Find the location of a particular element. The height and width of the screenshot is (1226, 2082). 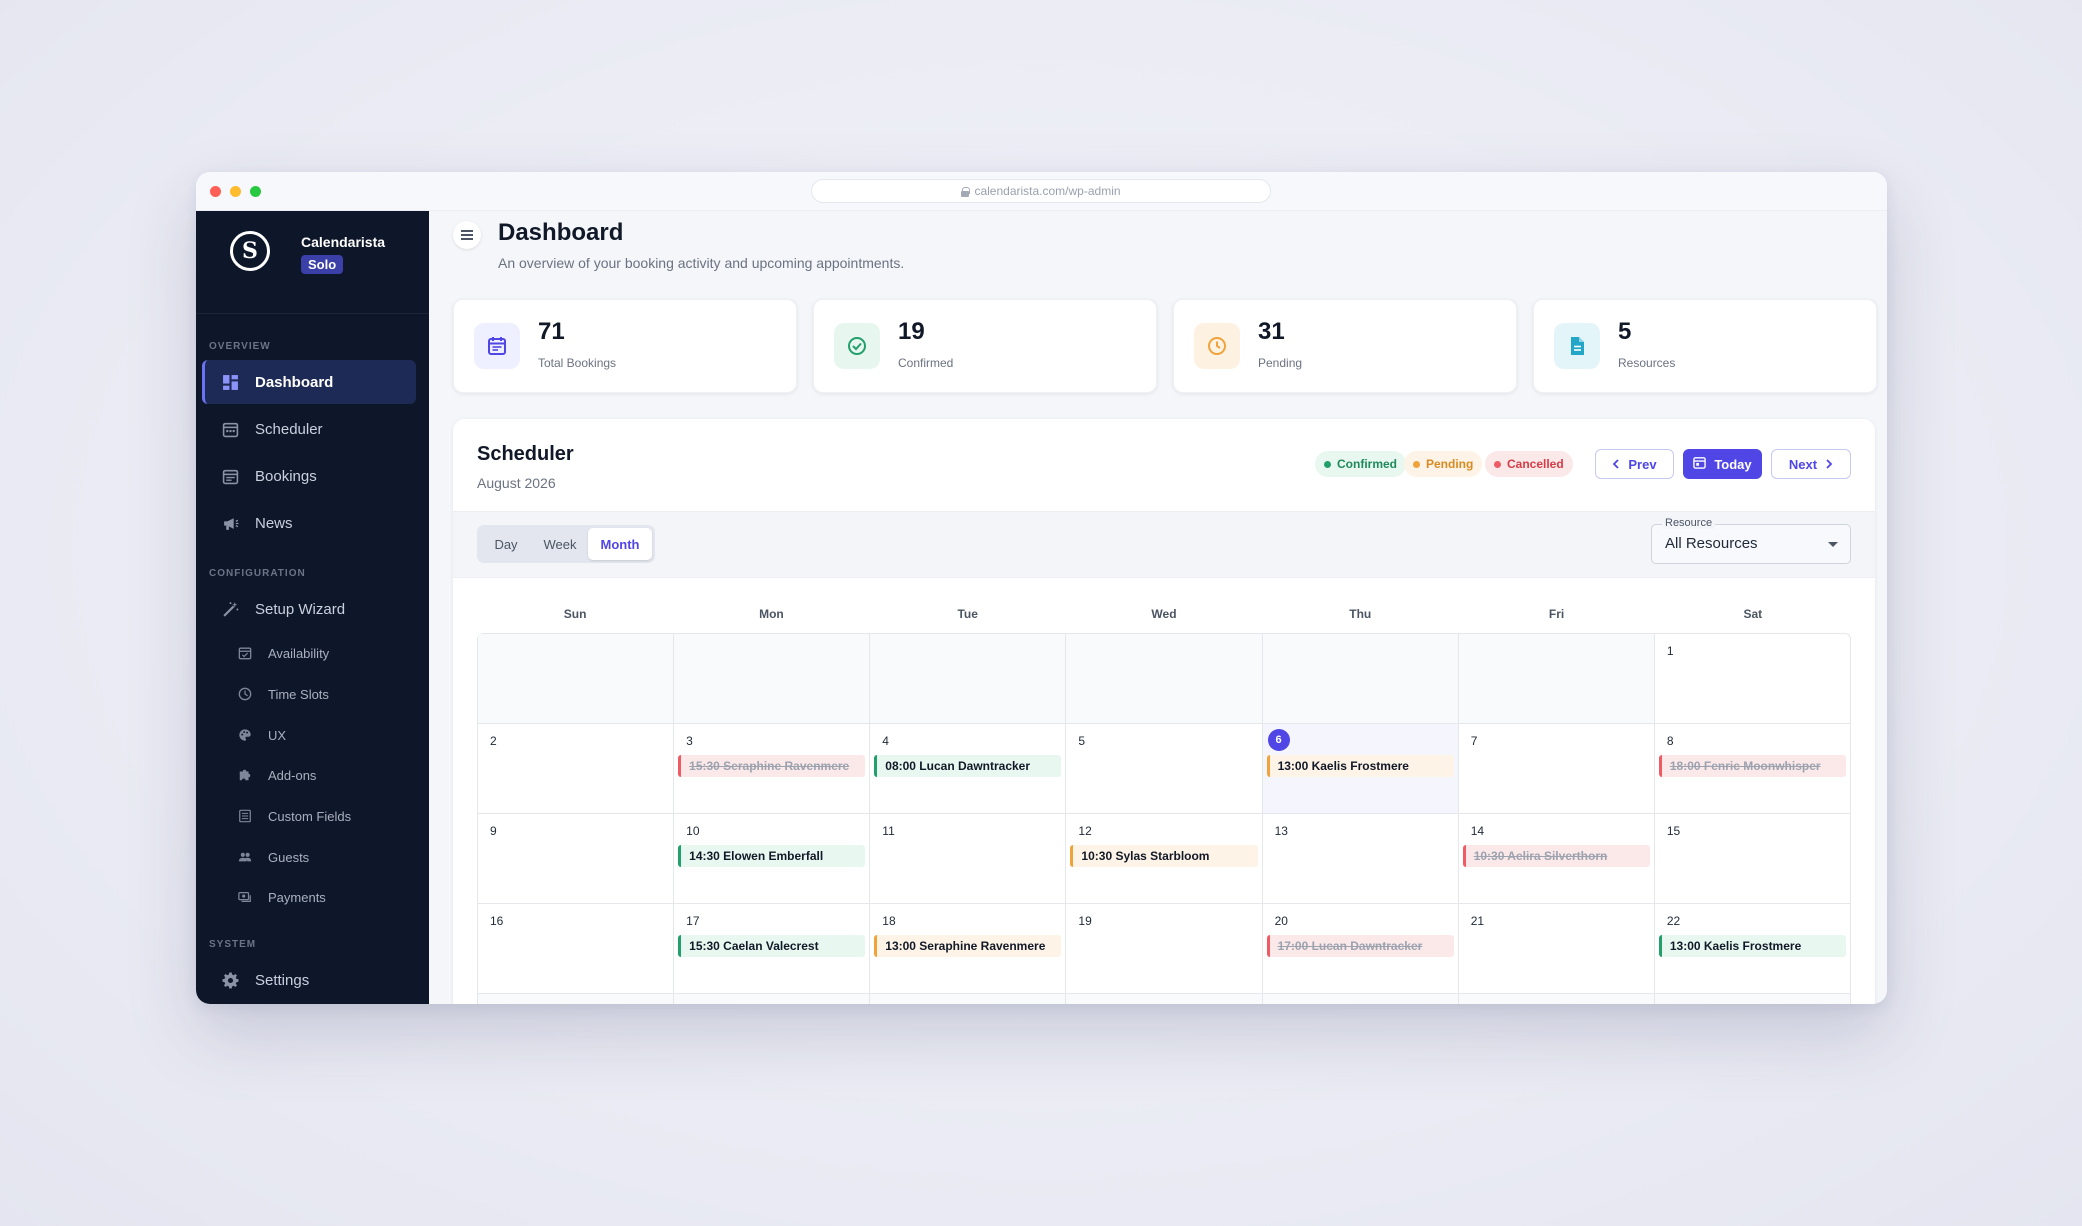

calendar-day: 21 is located at coordinates (1557, 948).